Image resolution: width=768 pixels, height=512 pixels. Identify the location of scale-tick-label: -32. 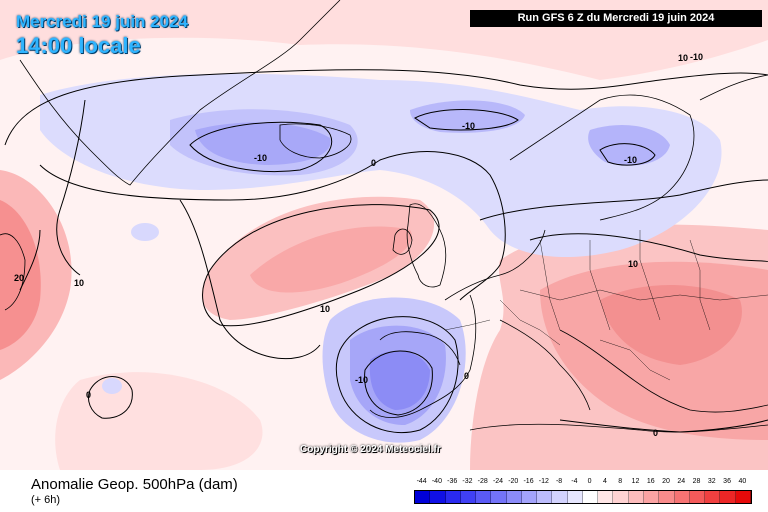
(467, 481).